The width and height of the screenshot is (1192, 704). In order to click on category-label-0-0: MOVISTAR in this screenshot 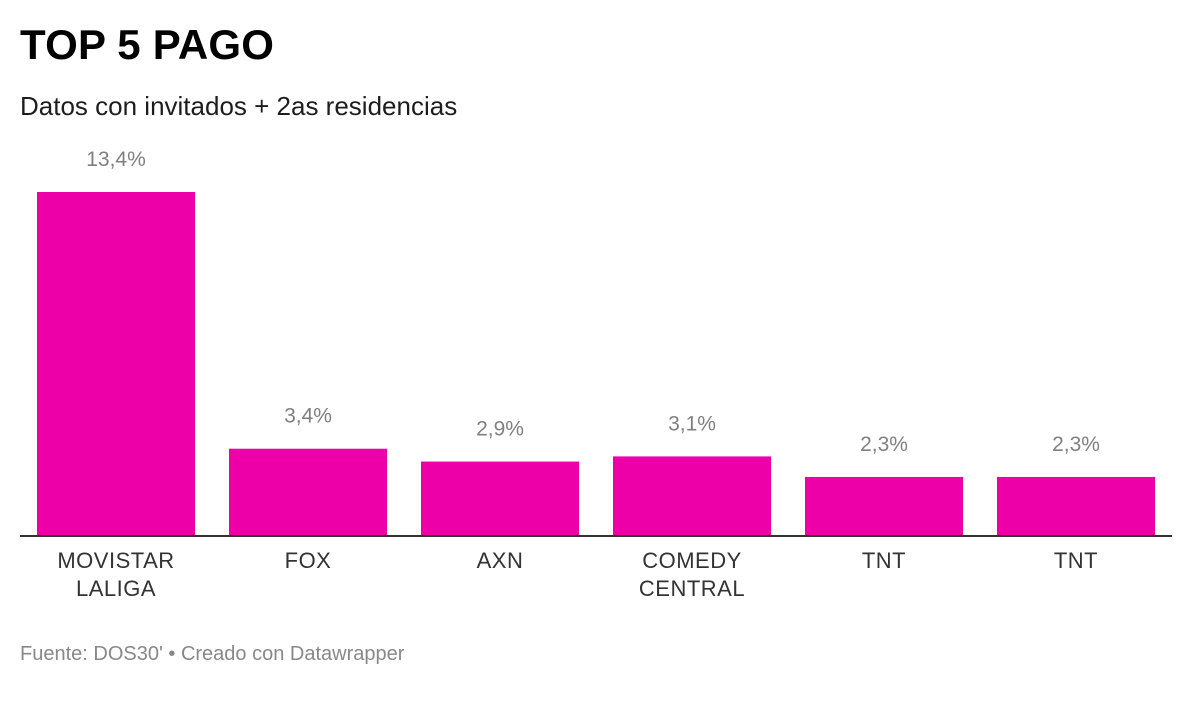, I will do `click(115, 560)`.